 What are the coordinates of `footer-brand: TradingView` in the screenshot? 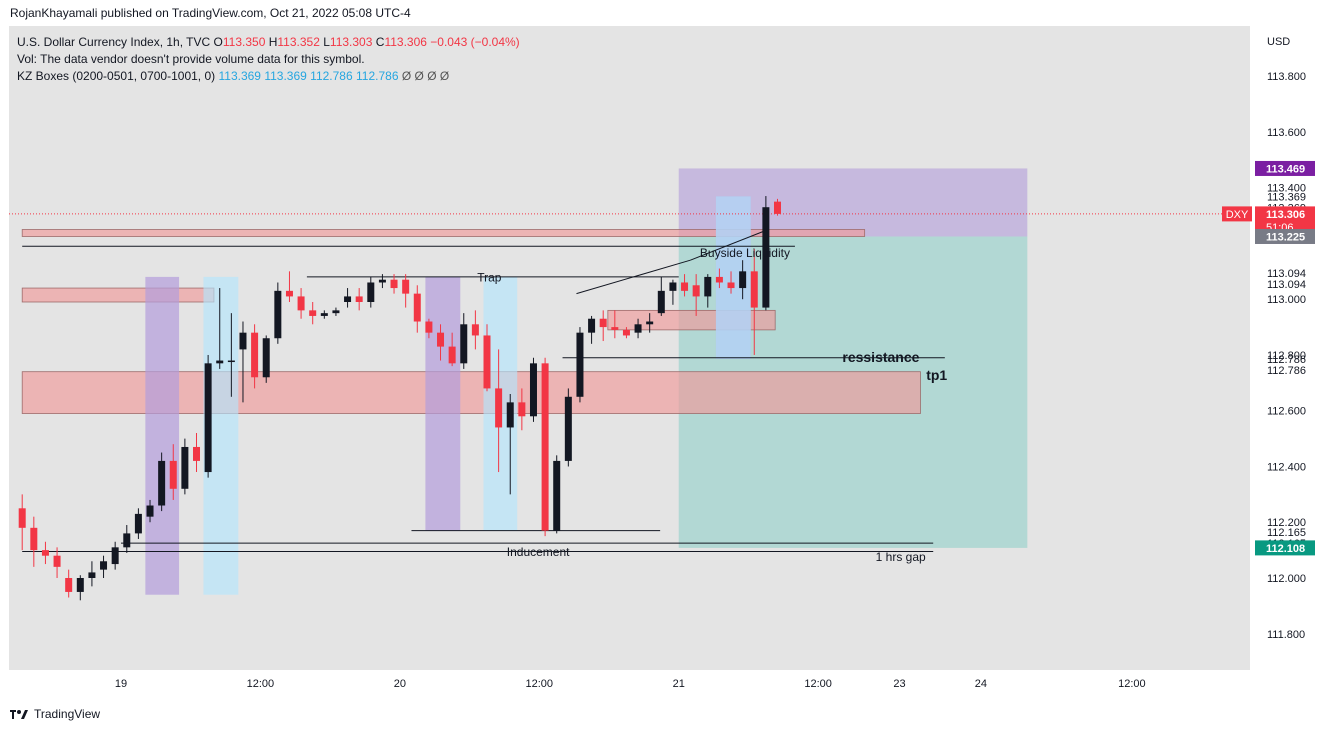 It's located at (55, 714).